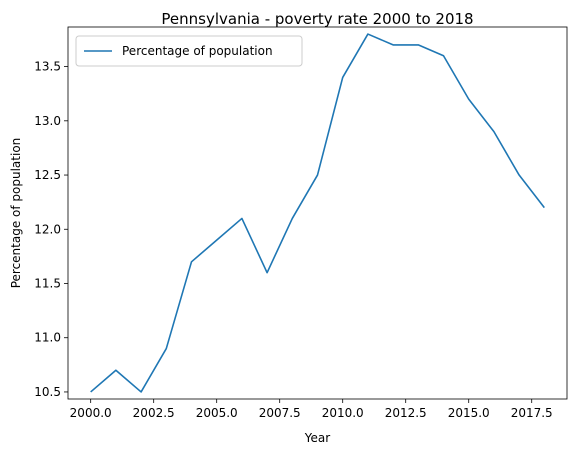  I want to click on legend-label: Percentage of population, so click(197, 51).